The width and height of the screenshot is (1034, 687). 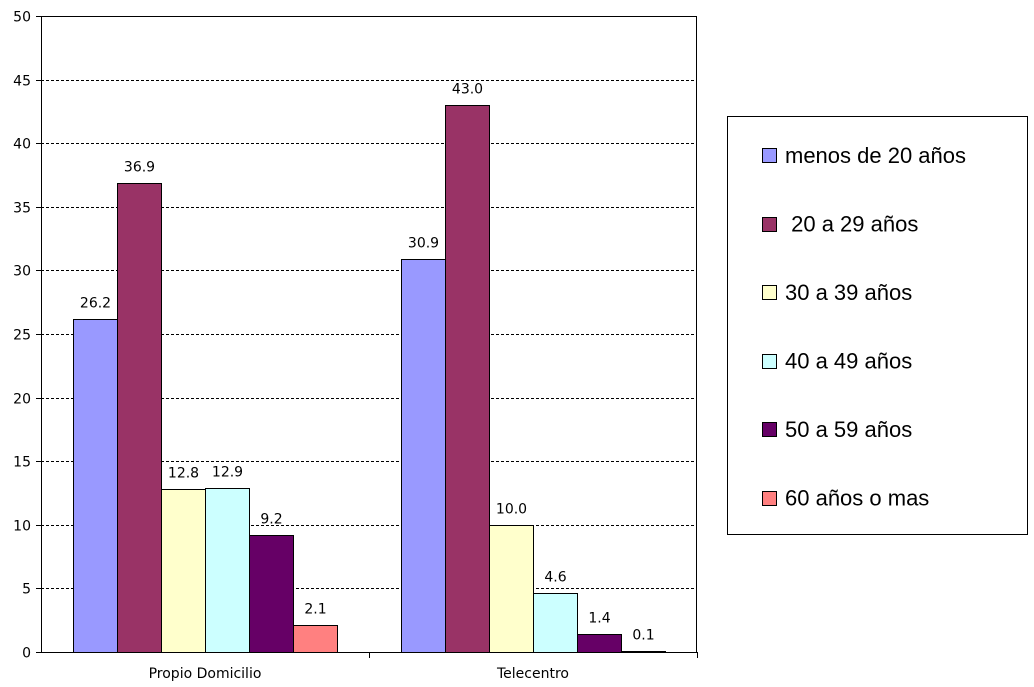 I want to click on legend-swatch-menos-de-20-a-os, so click(x=769, y=155).